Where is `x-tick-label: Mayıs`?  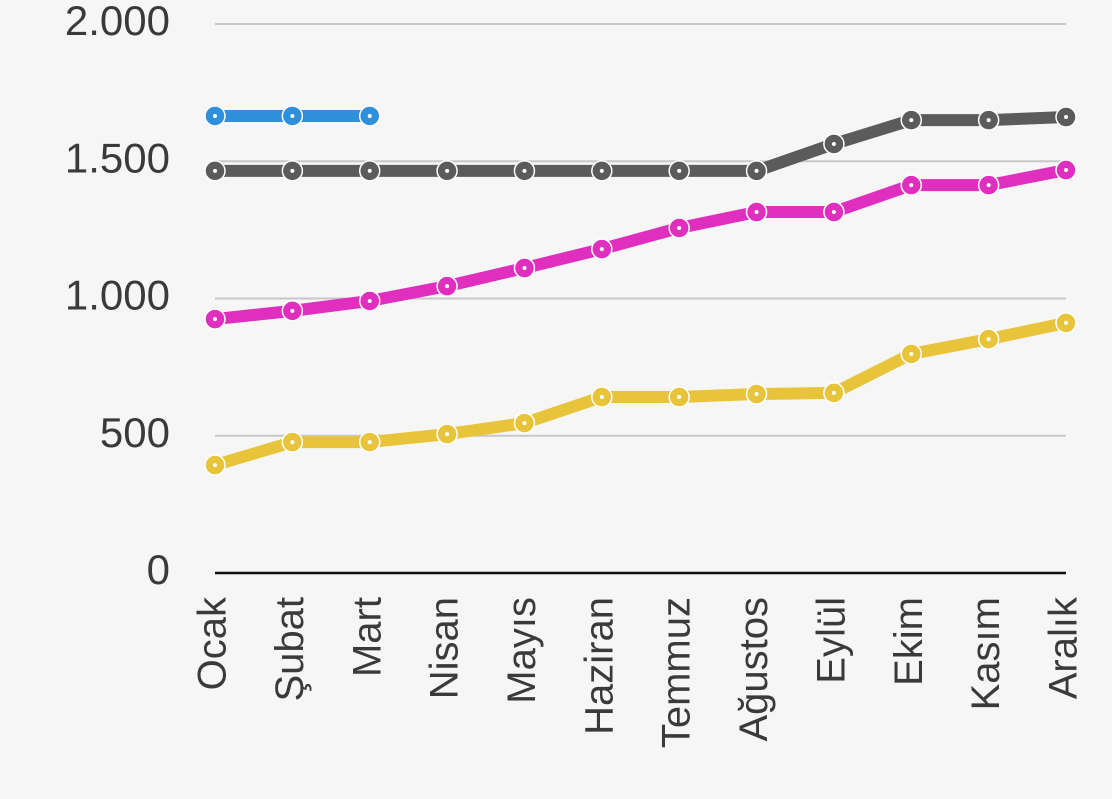
x-tick-label: Mayıs is located at coordinates (522, 650).